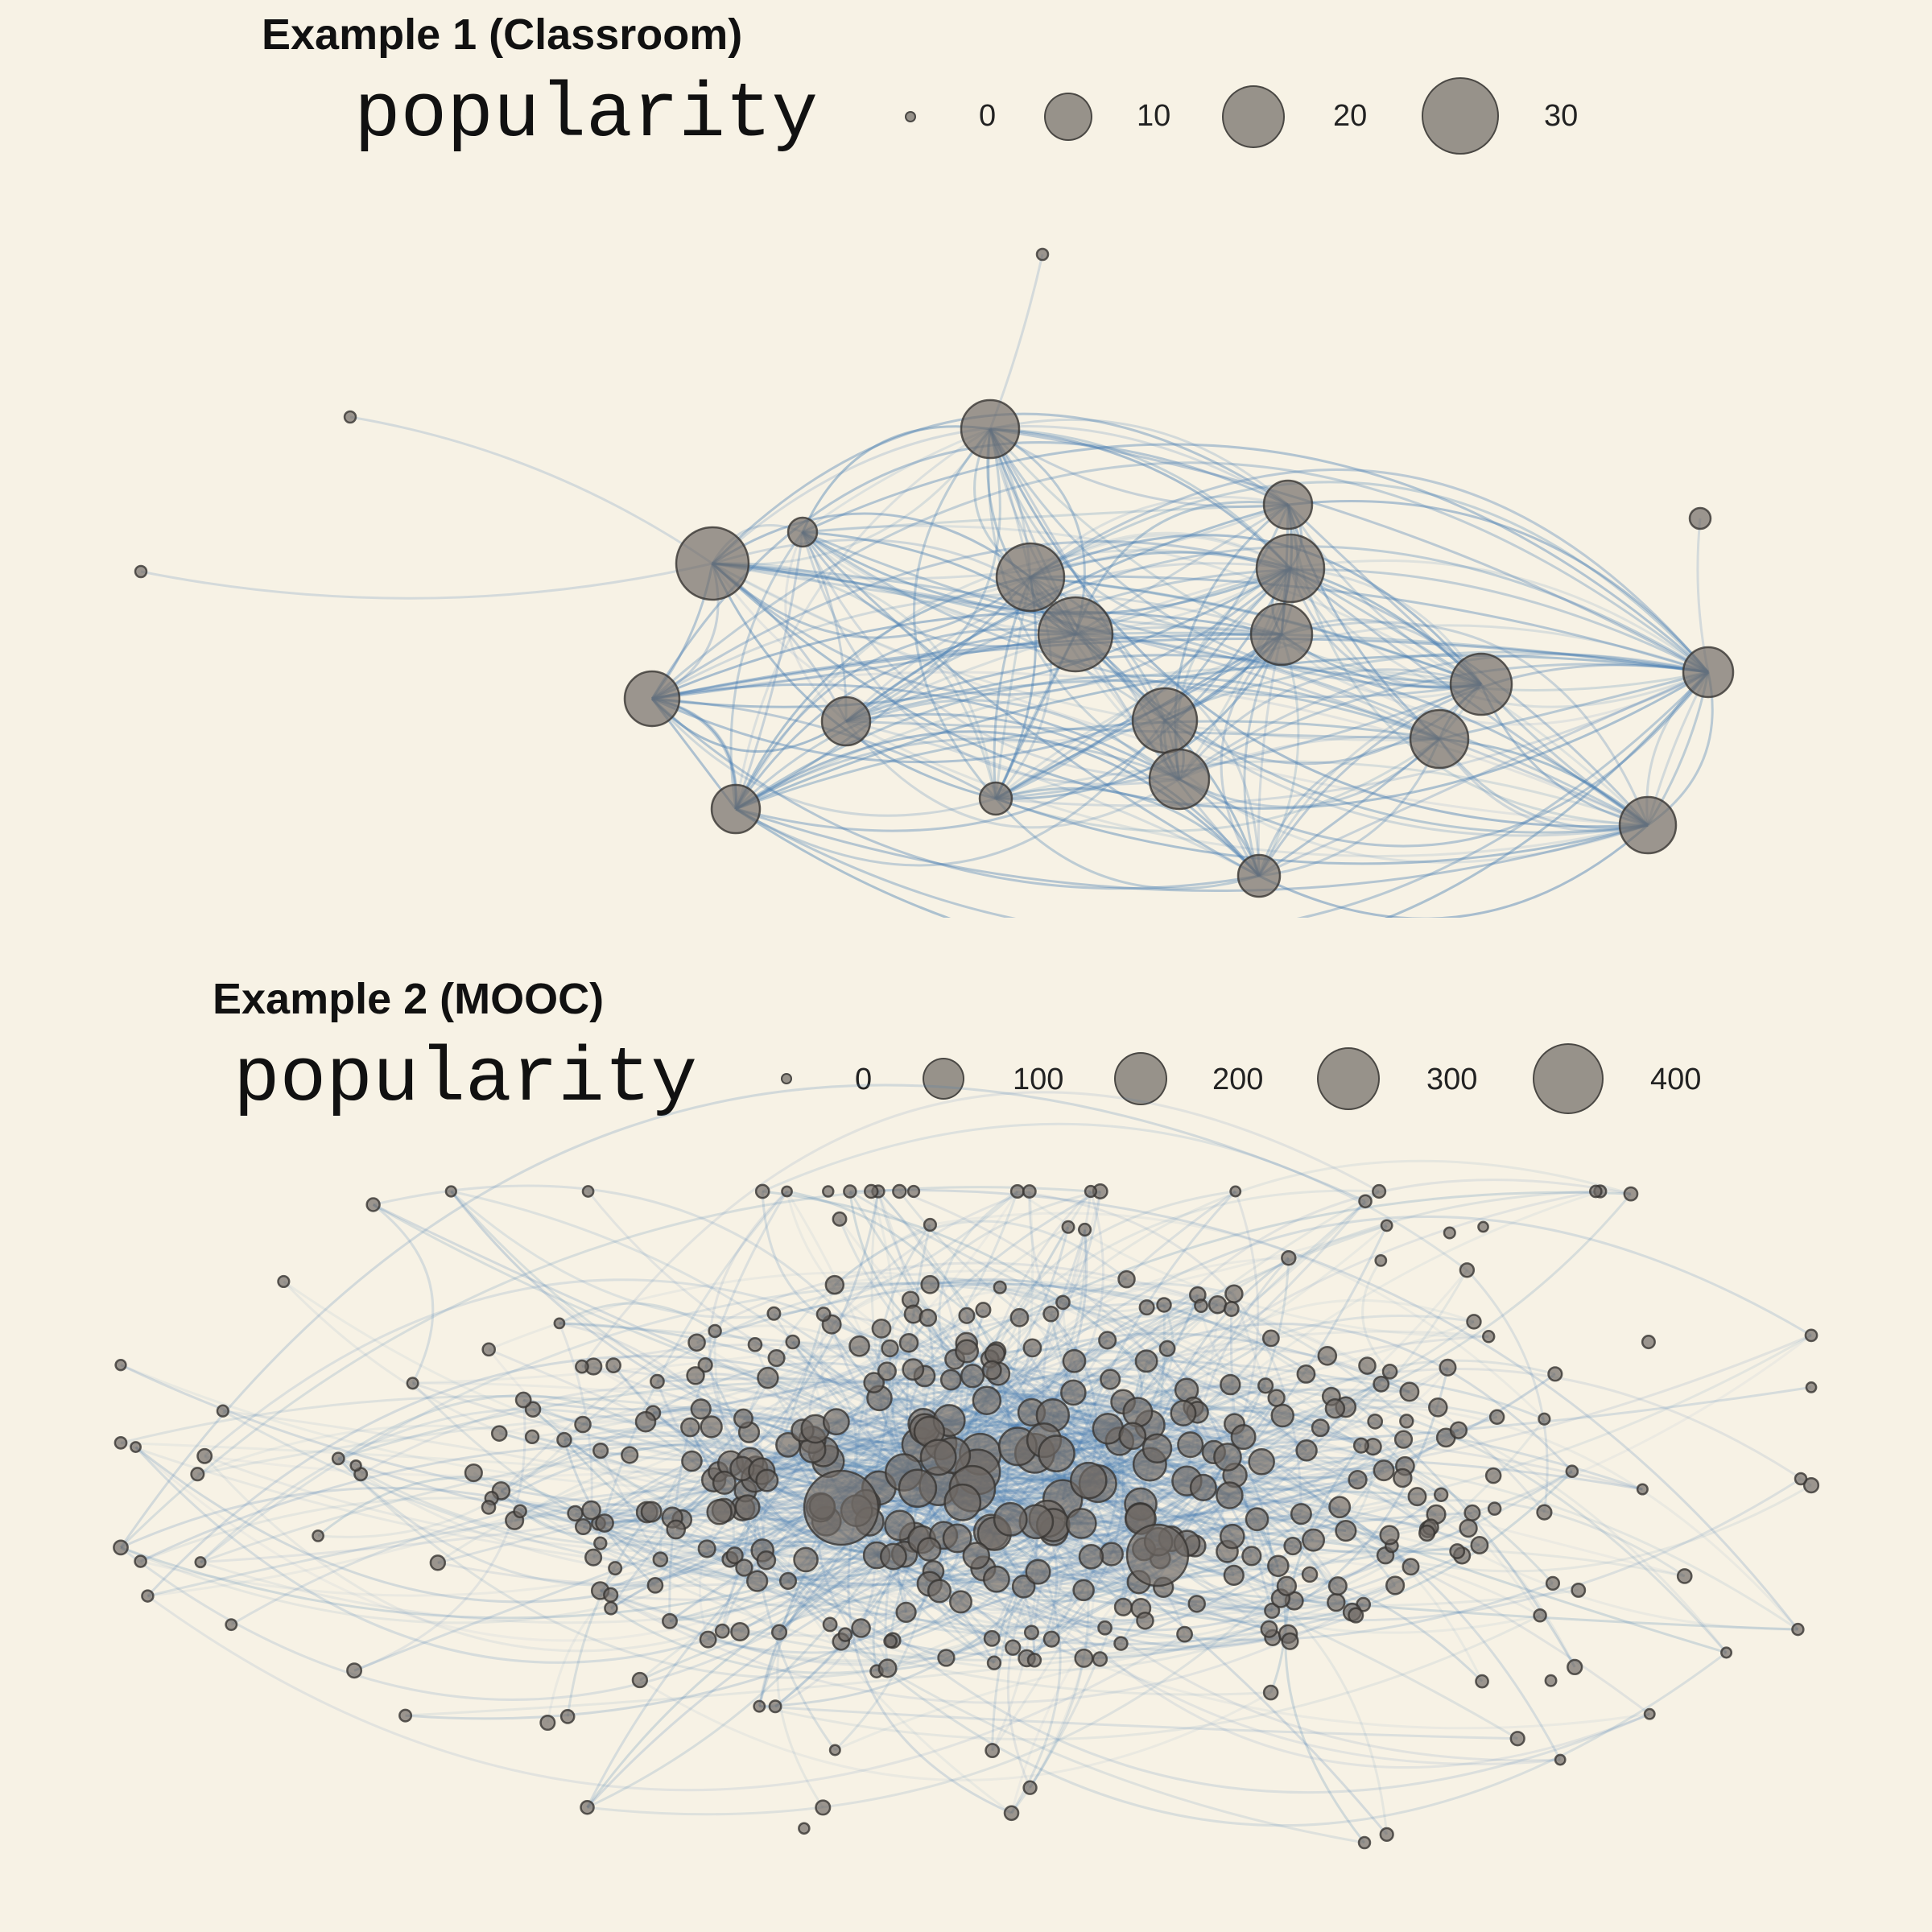 Image resolution: width=1932 pixels, height=1932 pixels. Describe the element at coordinates (1350, 116) in the screenshot. I see `panel-1-legend-label-2: 20` at that location.